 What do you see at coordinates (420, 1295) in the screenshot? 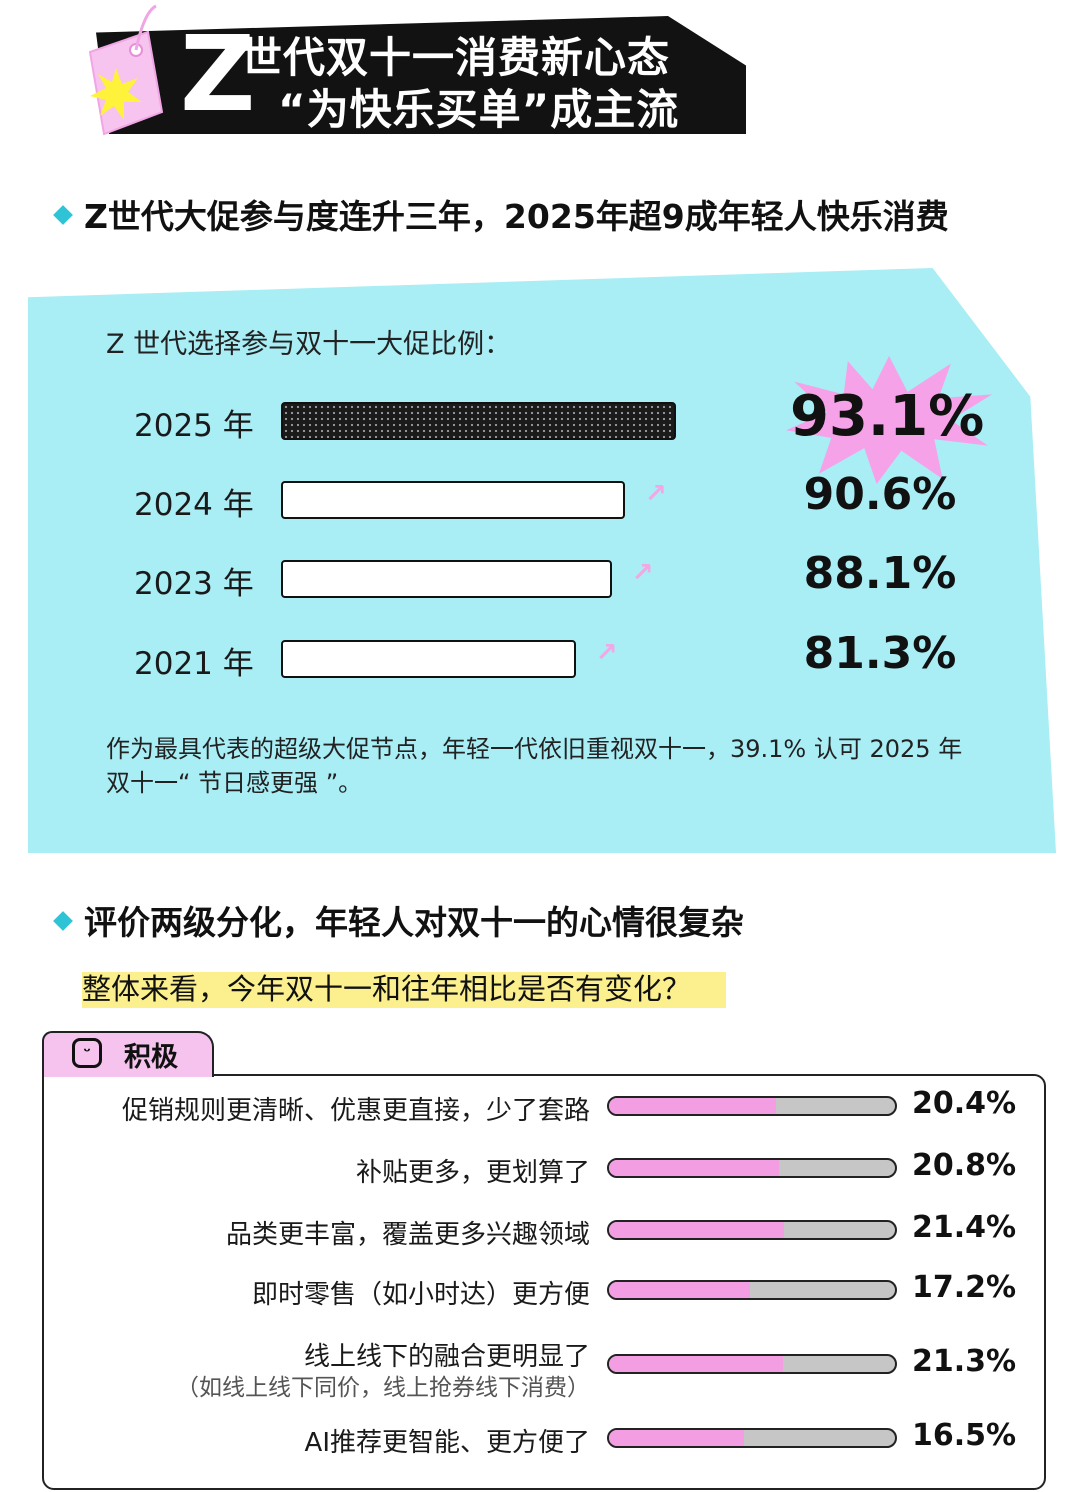
I see `row-label: 即时零售（如小时达）更方便` at bounding box center [420, 1295].